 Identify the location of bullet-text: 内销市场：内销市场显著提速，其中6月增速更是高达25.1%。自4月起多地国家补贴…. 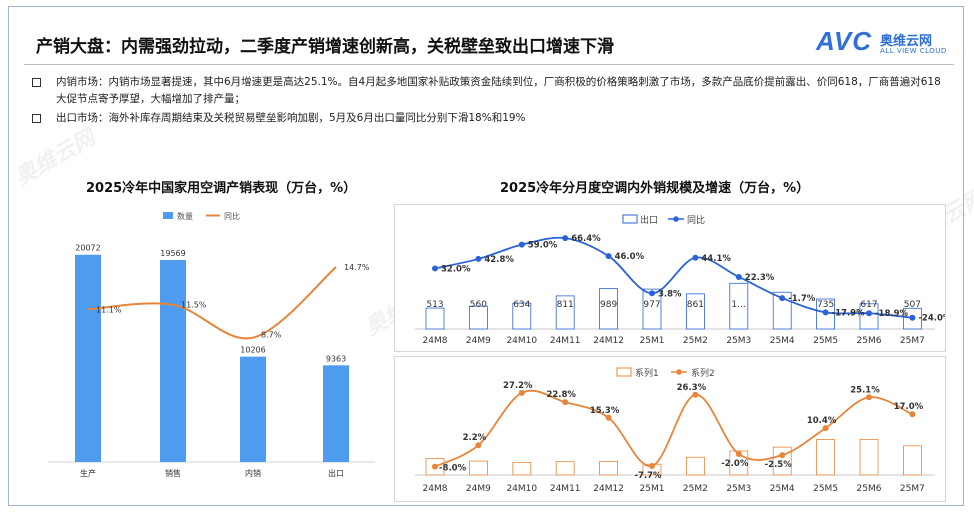
(498, 90).